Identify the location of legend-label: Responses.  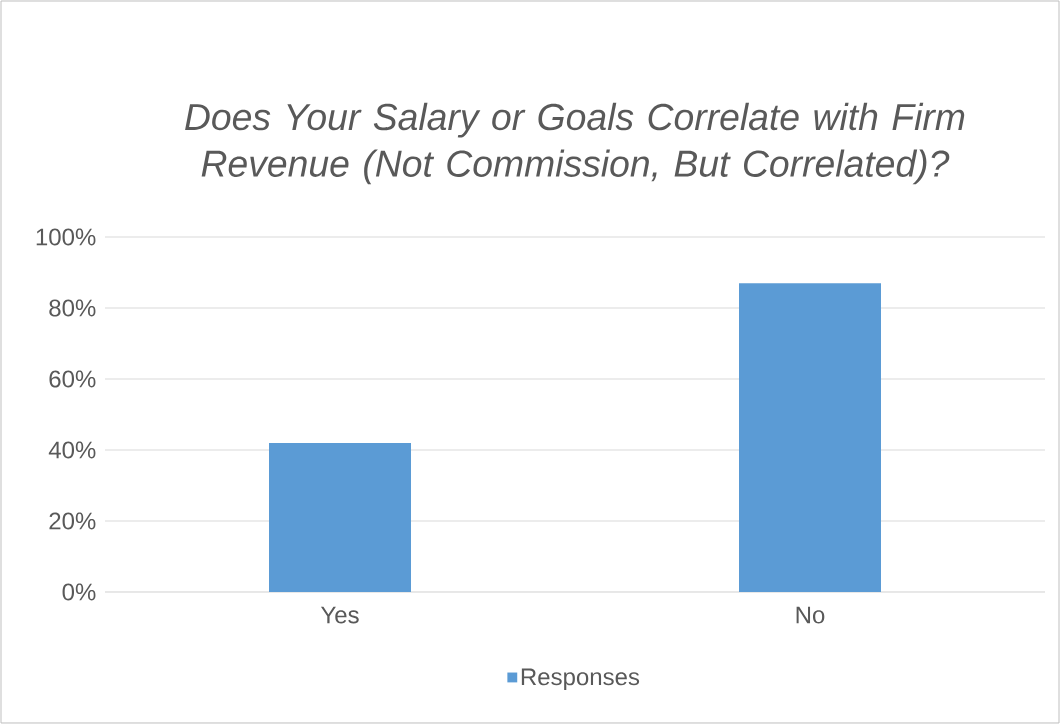
(580, 679).